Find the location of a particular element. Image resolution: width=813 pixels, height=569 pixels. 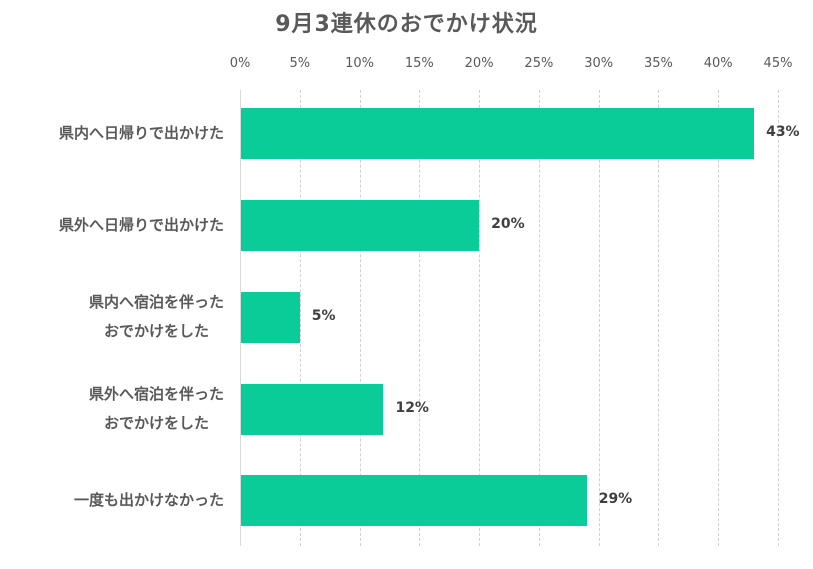

category-label: 県外へ日帰りで出かけた is located at coordinates (141, 225).